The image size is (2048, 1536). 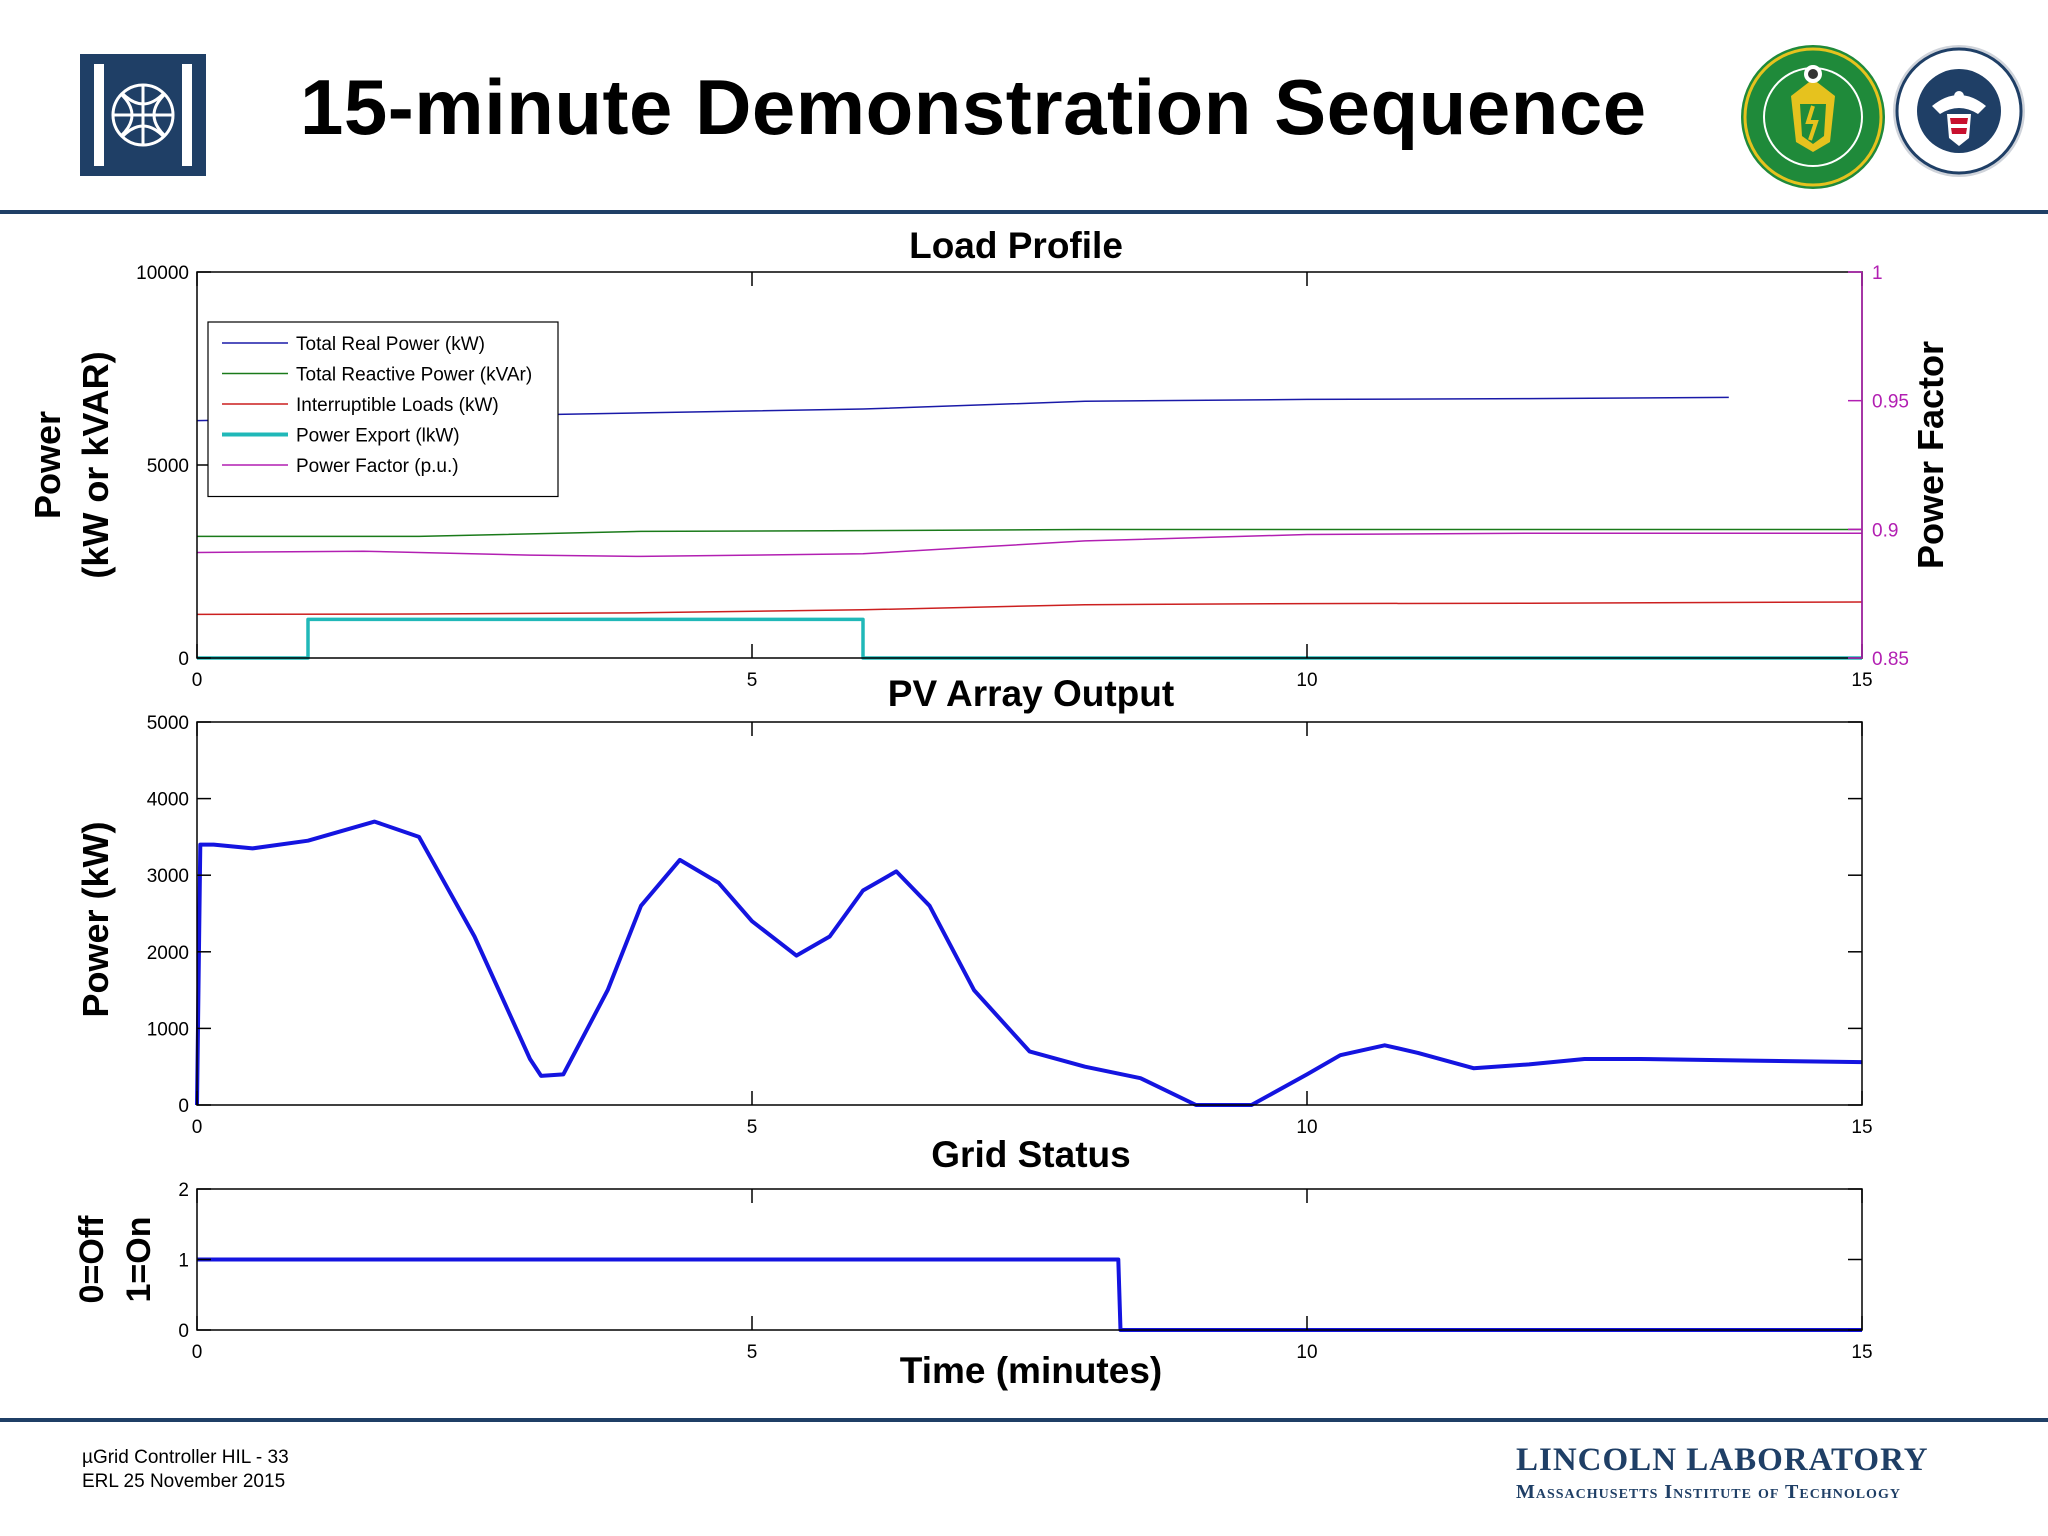 I want to click on slide-title: 15-minute Demonstration Sequence, so click(x=973, y=107).